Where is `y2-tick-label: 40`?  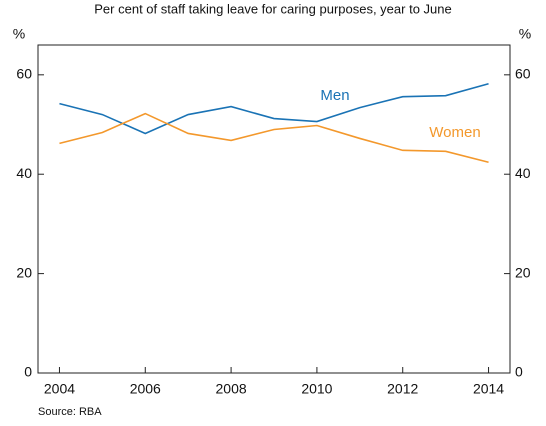
y2-tick-label: 40 is located at coordinates (523, 173).